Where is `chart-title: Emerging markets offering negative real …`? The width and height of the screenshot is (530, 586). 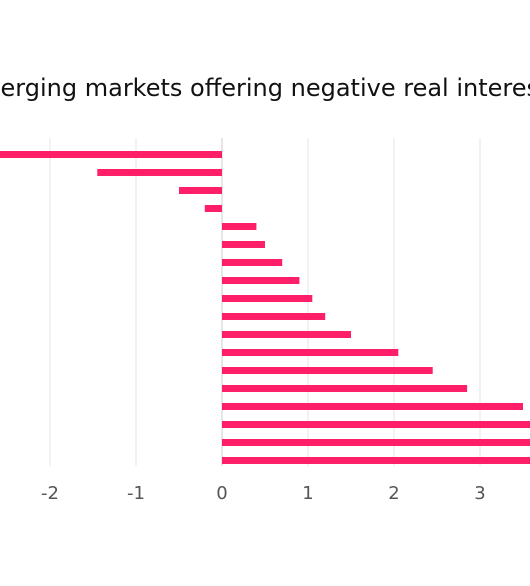 chart-title: Emerging markets offering negative real … is located at coordinates (265, 92).